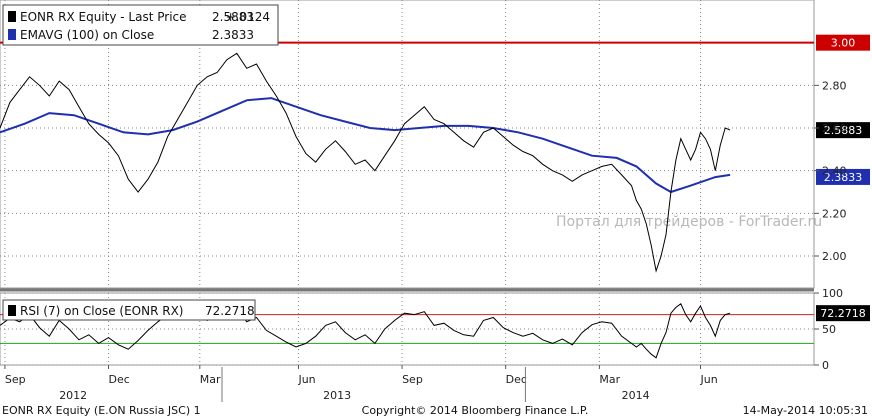  I want to click on rsi-legend-label: RSI (7) on Close (EONR RX), so click(101, 311).